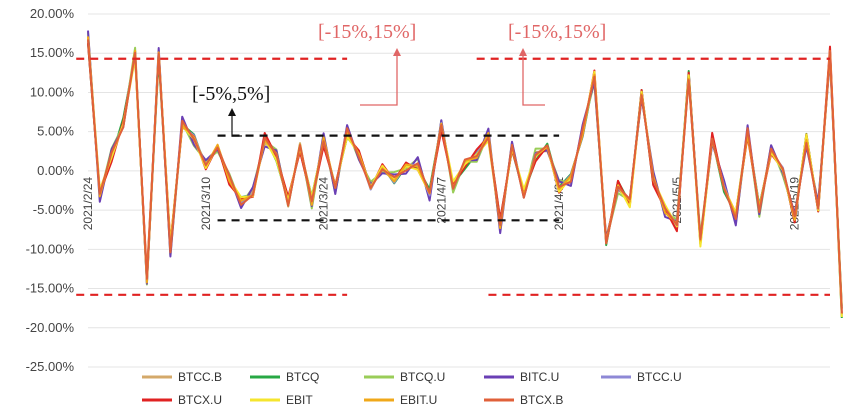 This screenshot has width=851, height=413. What do you see at coordinates (236, 124) in the screenshot?
I see `arrow-inner-range` at bounding box center [236, 124].